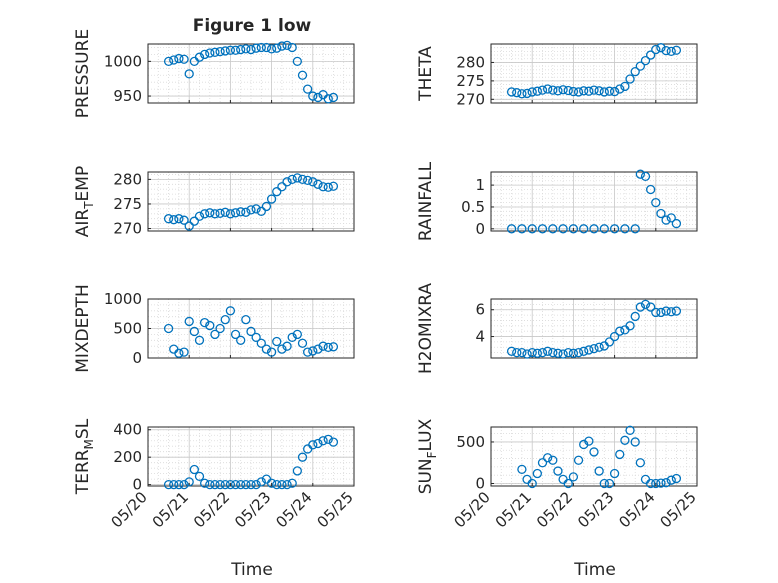 The height and width of the screenshot is (583, 778). What do you see at coordinates (251, 570) in the screenshot?
I see `x-axis-label-left: Time` at bounding box center [251, 570].